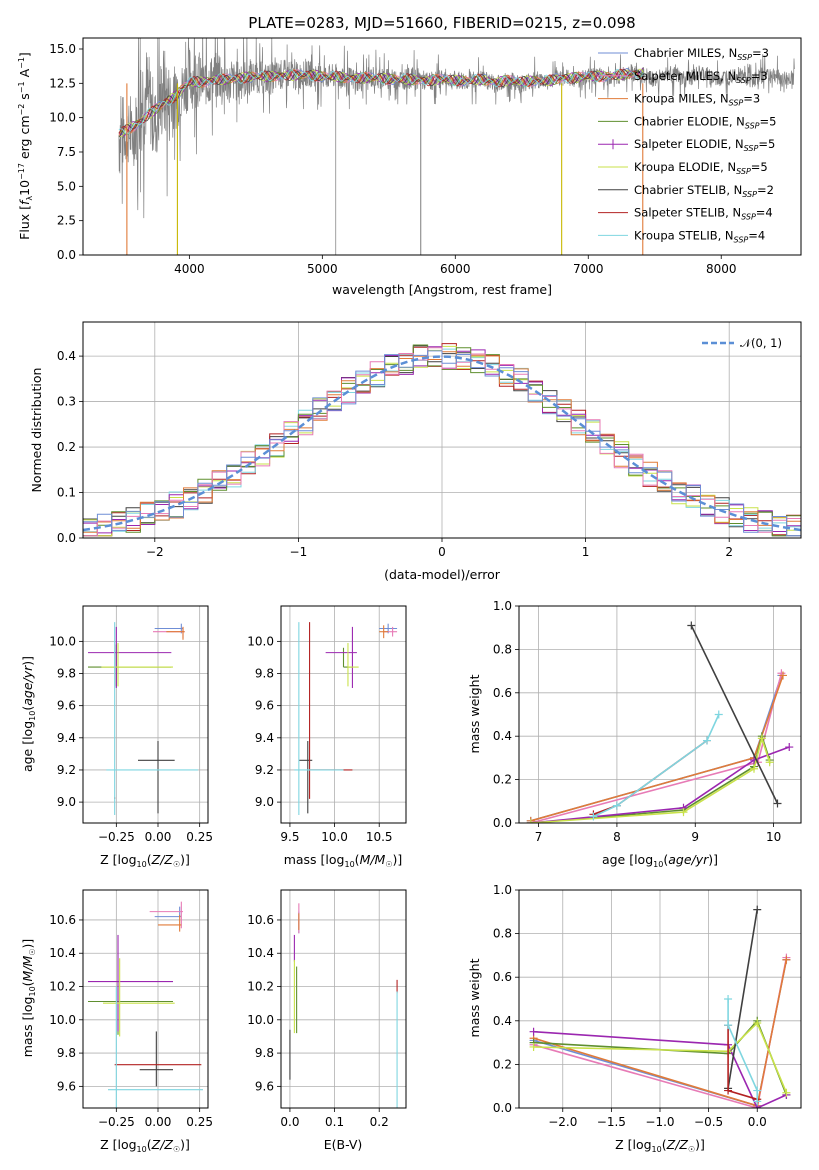 This screenshot has height=1170, width=819. I want to click on spectrum-xlabel: wavelength [Angstrom, rest frame], so click(442, 289).